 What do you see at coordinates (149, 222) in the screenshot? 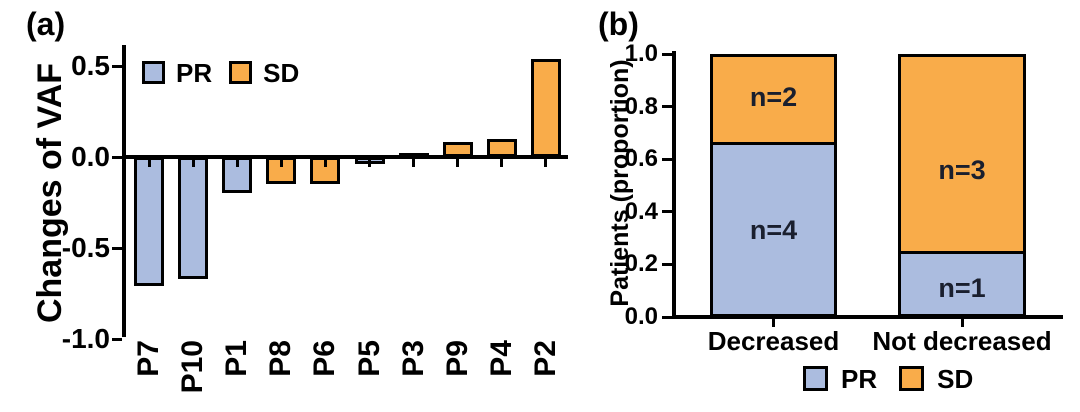
I see `bar-p7` at bounding box center [149, 222].